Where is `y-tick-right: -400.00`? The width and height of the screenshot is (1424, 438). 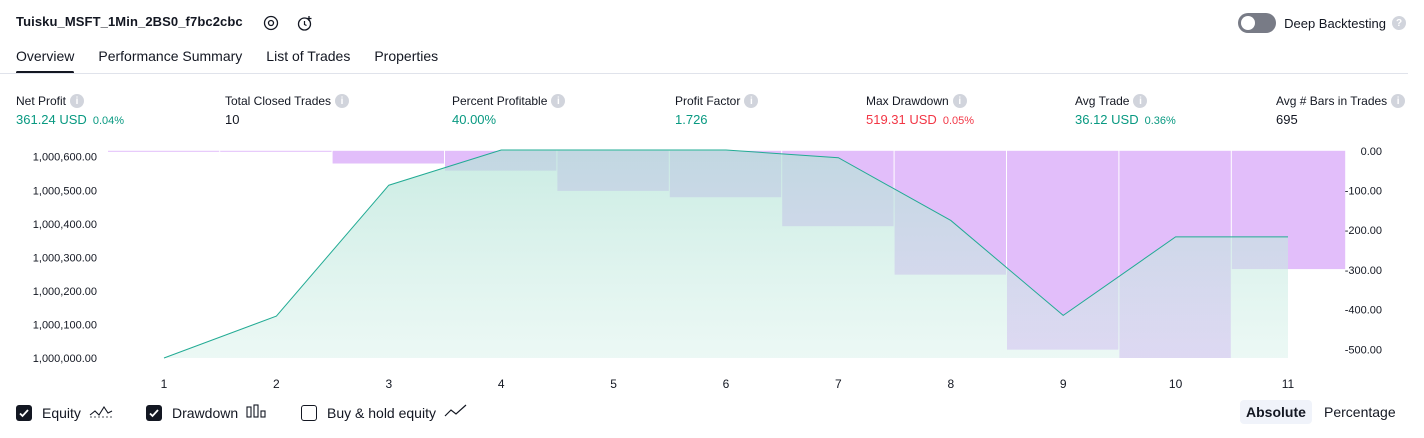 y-tick-right: -400.00 is located at coordinates (1363, 311).